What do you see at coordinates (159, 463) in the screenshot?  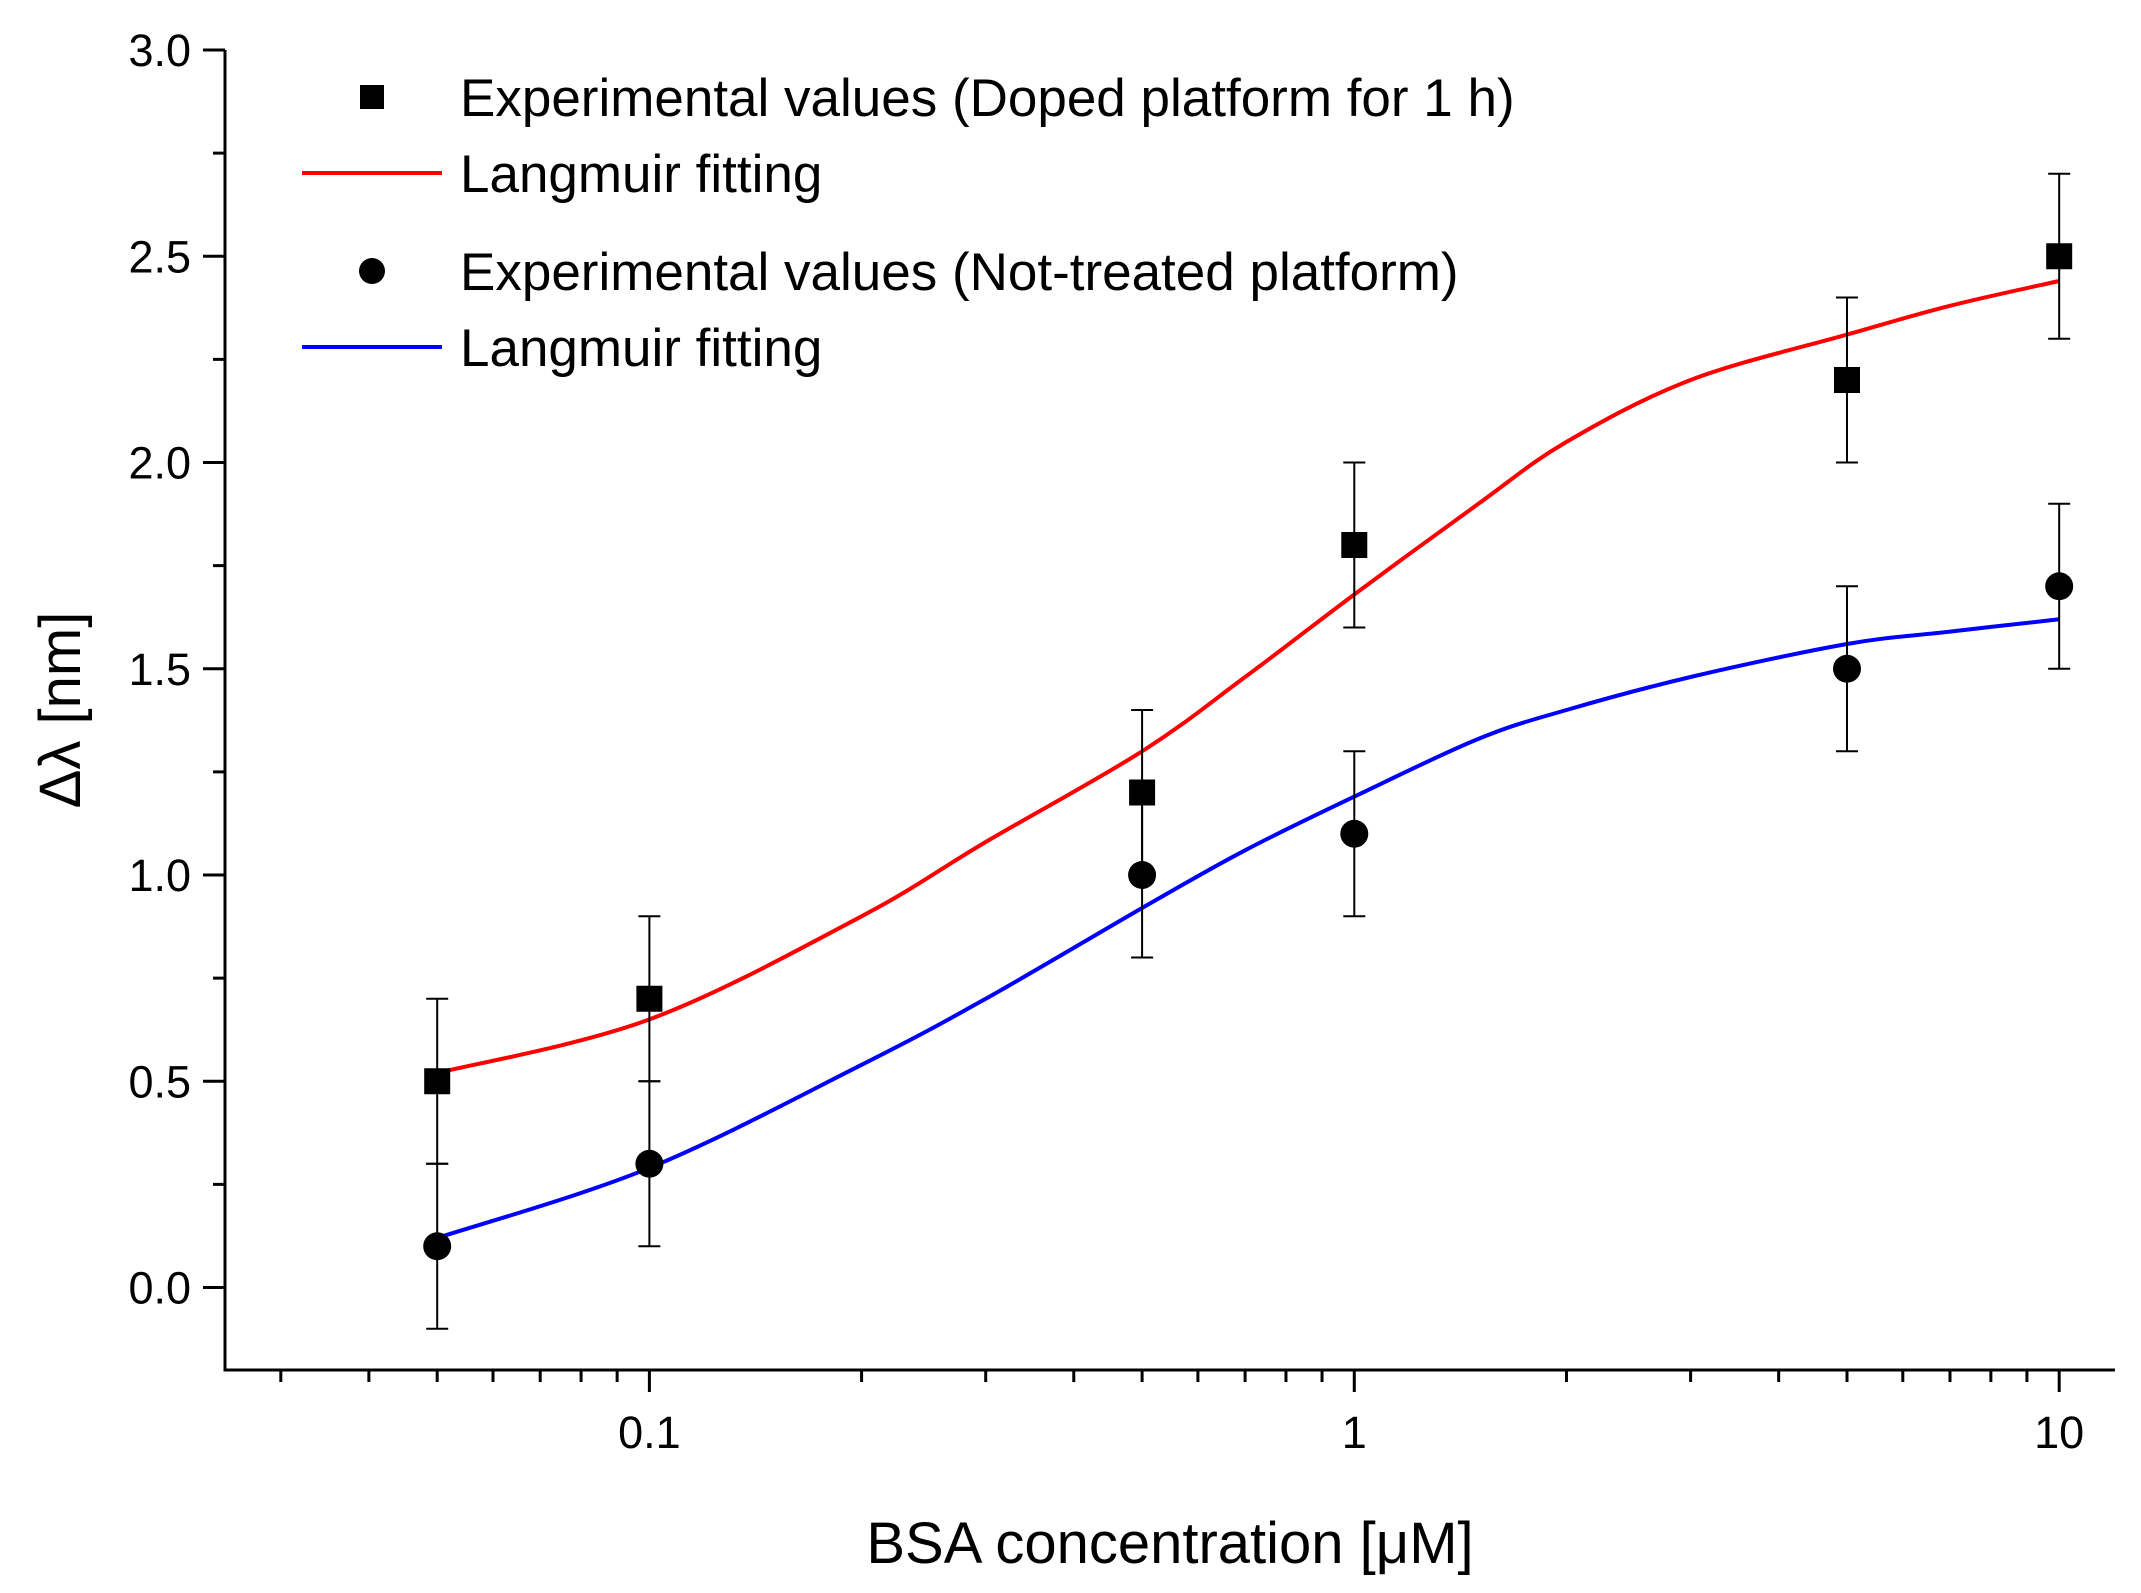 I see `y-tick-label: 2.0` at bounding box center [159, 463].